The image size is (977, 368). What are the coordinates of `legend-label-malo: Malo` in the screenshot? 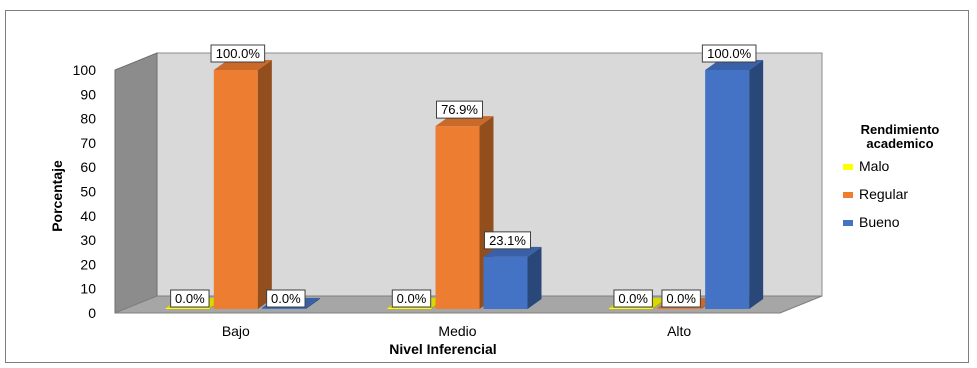 It's located at (874, 166).